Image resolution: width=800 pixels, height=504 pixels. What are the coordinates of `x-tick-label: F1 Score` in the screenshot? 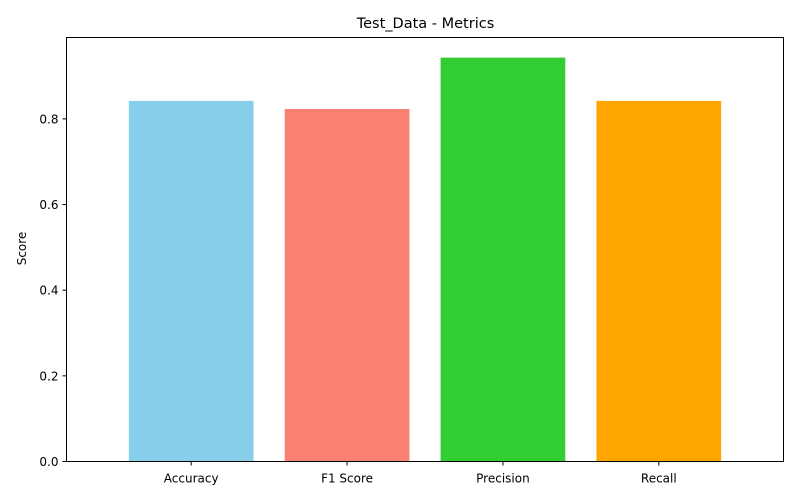 It's located at (347, 479).